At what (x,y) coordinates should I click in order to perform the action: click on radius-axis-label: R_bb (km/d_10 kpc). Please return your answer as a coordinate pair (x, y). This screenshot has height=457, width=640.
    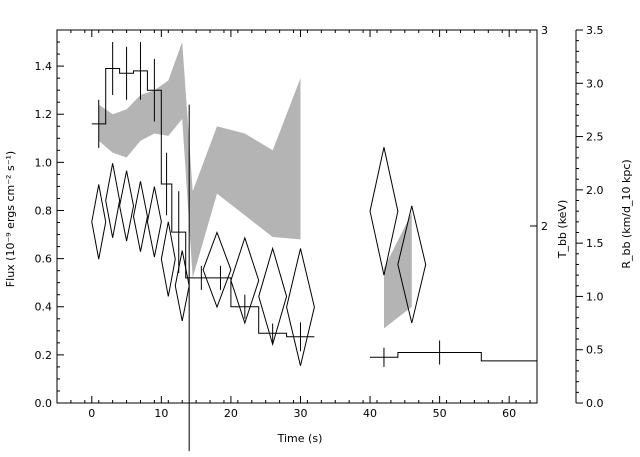
    Looking at the image, I should click on (626, 213).